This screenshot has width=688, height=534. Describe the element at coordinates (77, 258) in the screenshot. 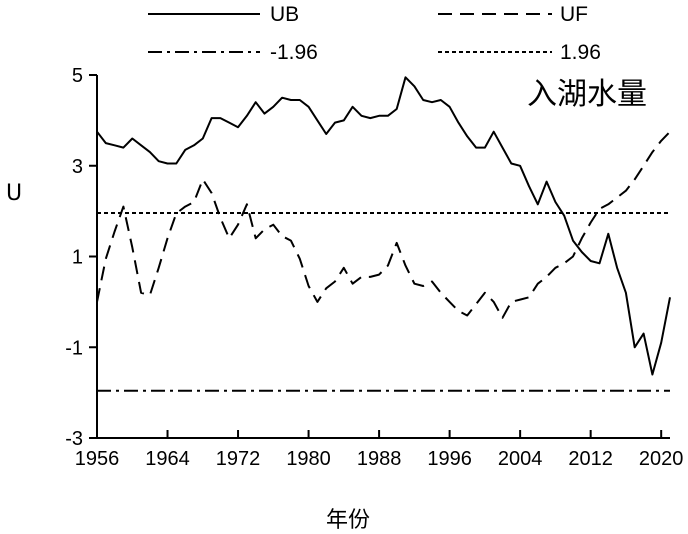

I see `y-tick-label: 1` at that location.